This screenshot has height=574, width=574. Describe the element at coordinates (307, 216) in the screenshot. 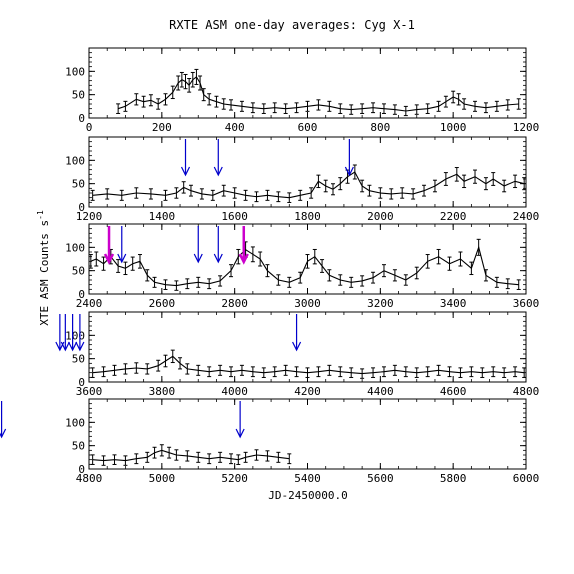

I see `x-tick-label: 1800` at that location.